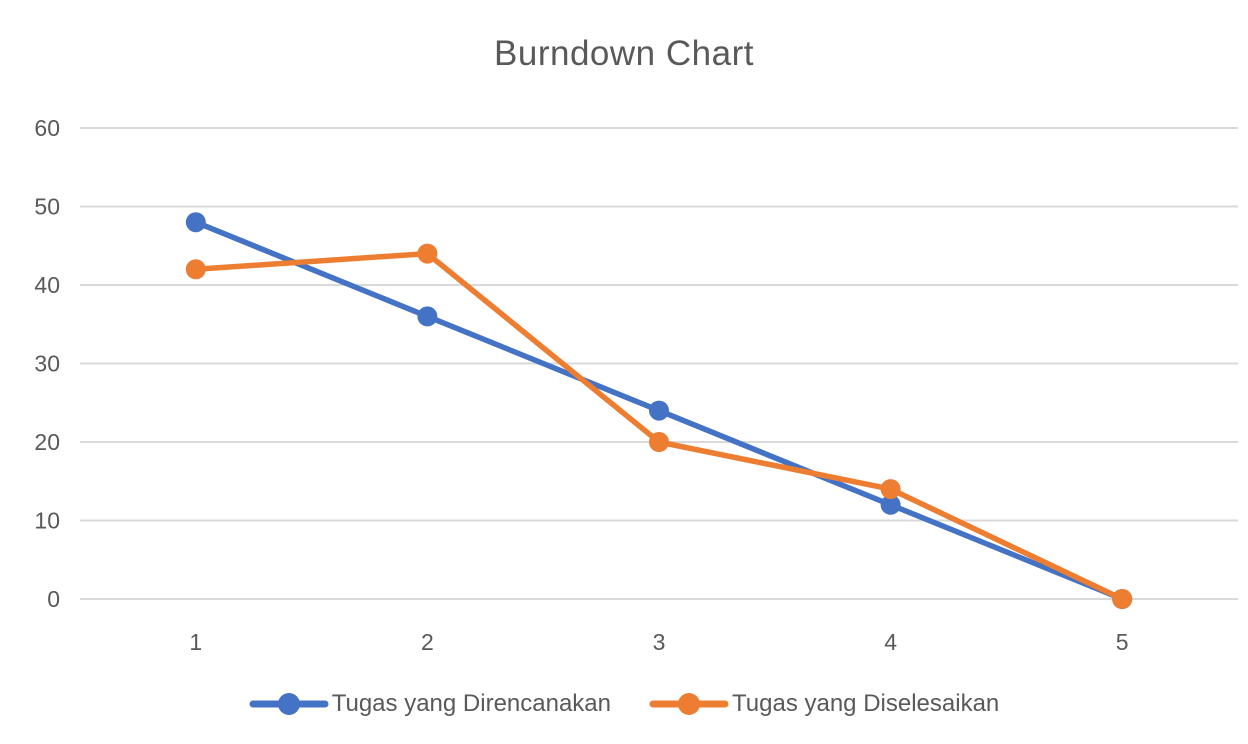  I want to click on x-axis-label: 1, so click(195, 642).